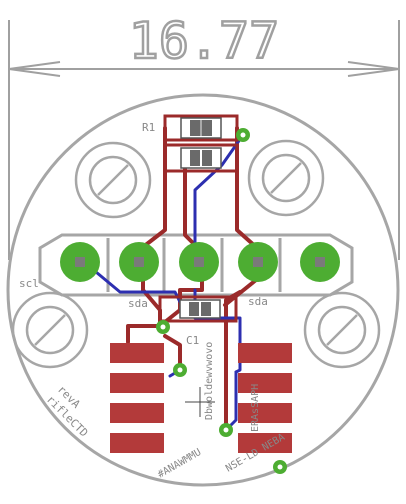 Image resolution: width=406 pixels, height=504 pixels. What do you see at coordinates (201, 158) in the screenshot?
I see `resistor-r2` at bounding box center [201, 158].